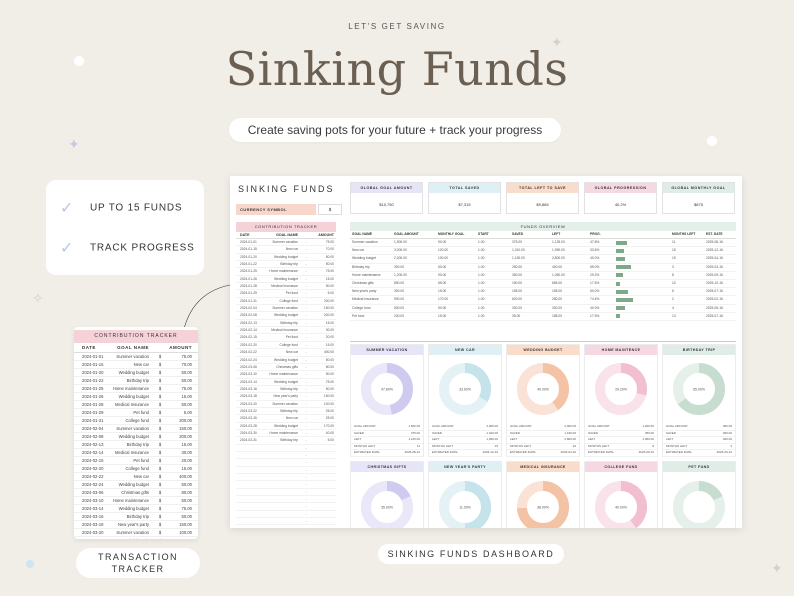  Describe the element at coordinates (142, 248) in the screenshot. I see `feature-label: TRACK PROGRESS` at that location.